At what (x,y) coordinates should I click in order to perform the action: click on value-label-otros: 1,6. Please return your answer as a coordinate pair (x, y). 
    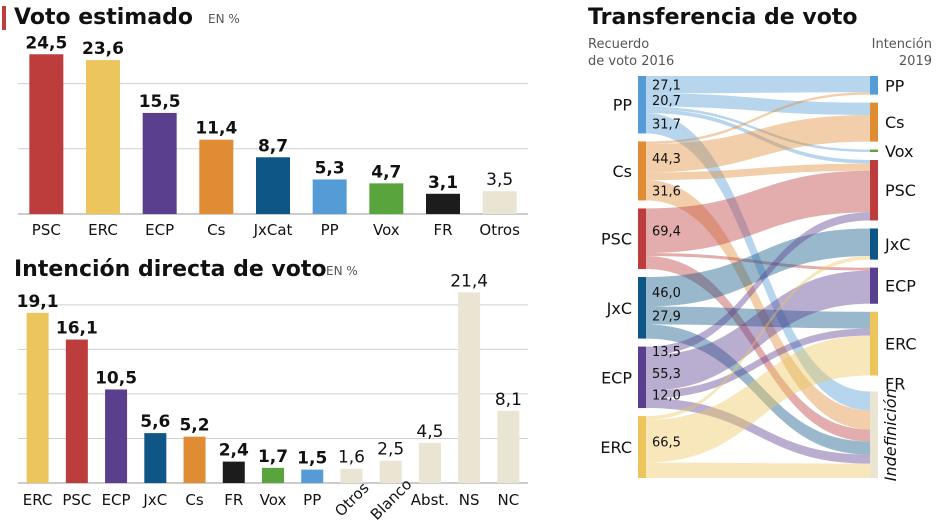
    Looking at the image, I should click on (351, 458).